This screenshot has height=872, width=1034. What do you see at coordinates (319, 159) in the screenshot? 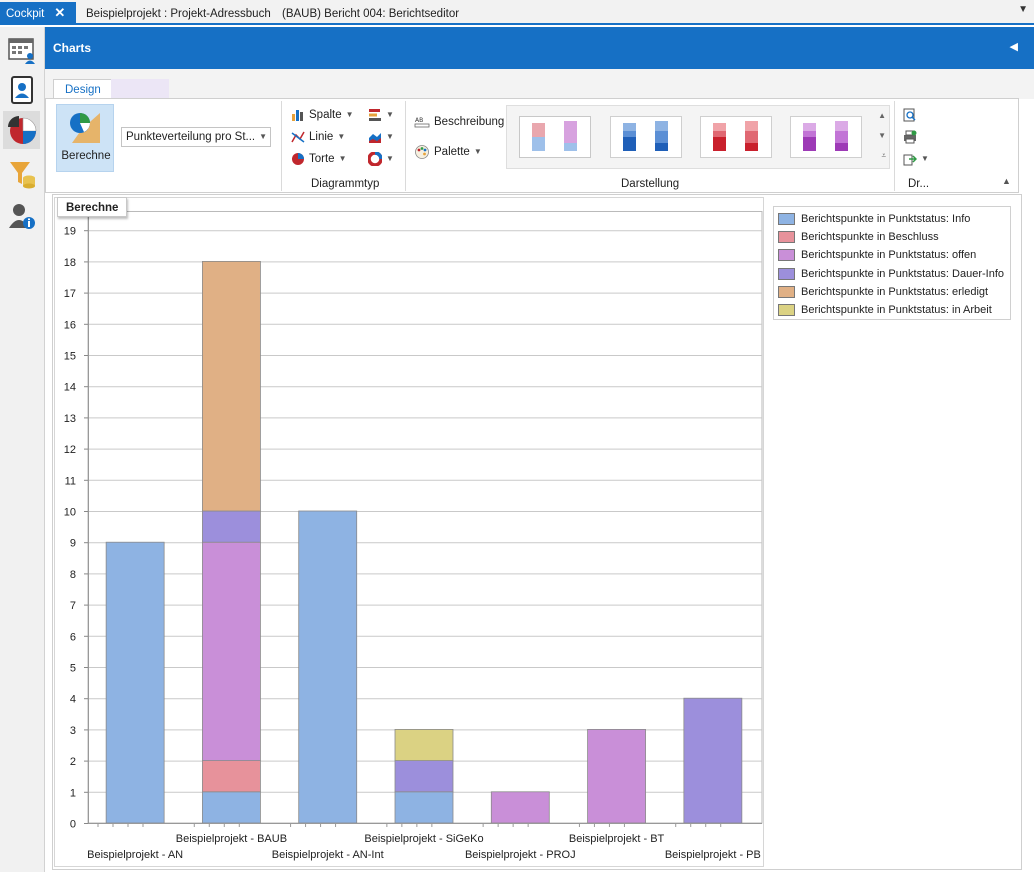
I see `pie-chart-button: Torte ▼` at bounding box center [319, 159].